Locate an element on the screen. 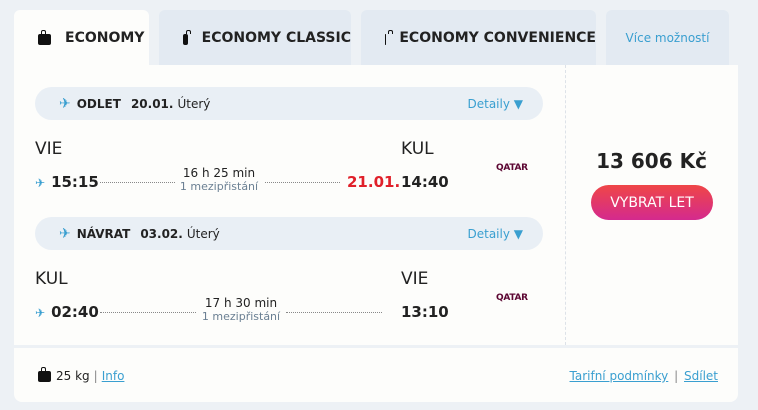  fare-conditions-link: Tarifní podmínky is located at coordinates (619, 376).